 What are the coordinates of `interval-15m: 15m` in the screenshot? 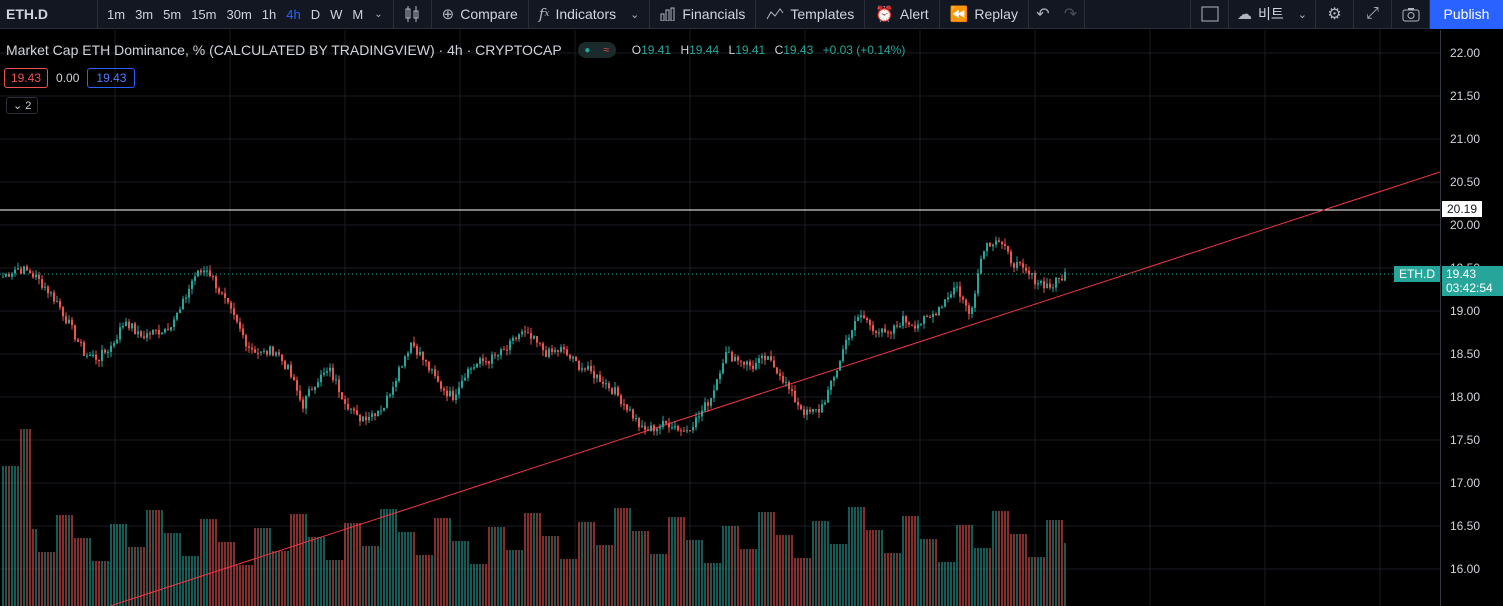 It's located at (204, 14).